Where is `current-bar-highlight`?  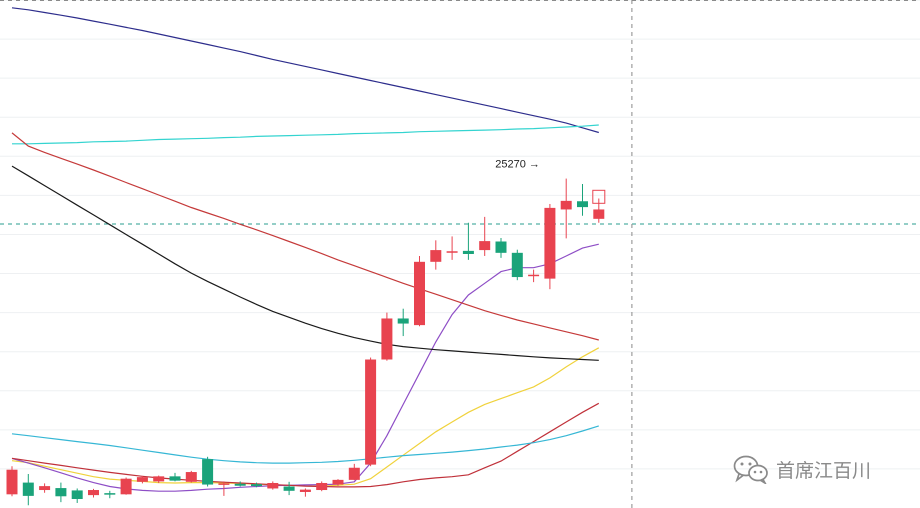 current-bar-highlight is located at coordinates (599, 196).